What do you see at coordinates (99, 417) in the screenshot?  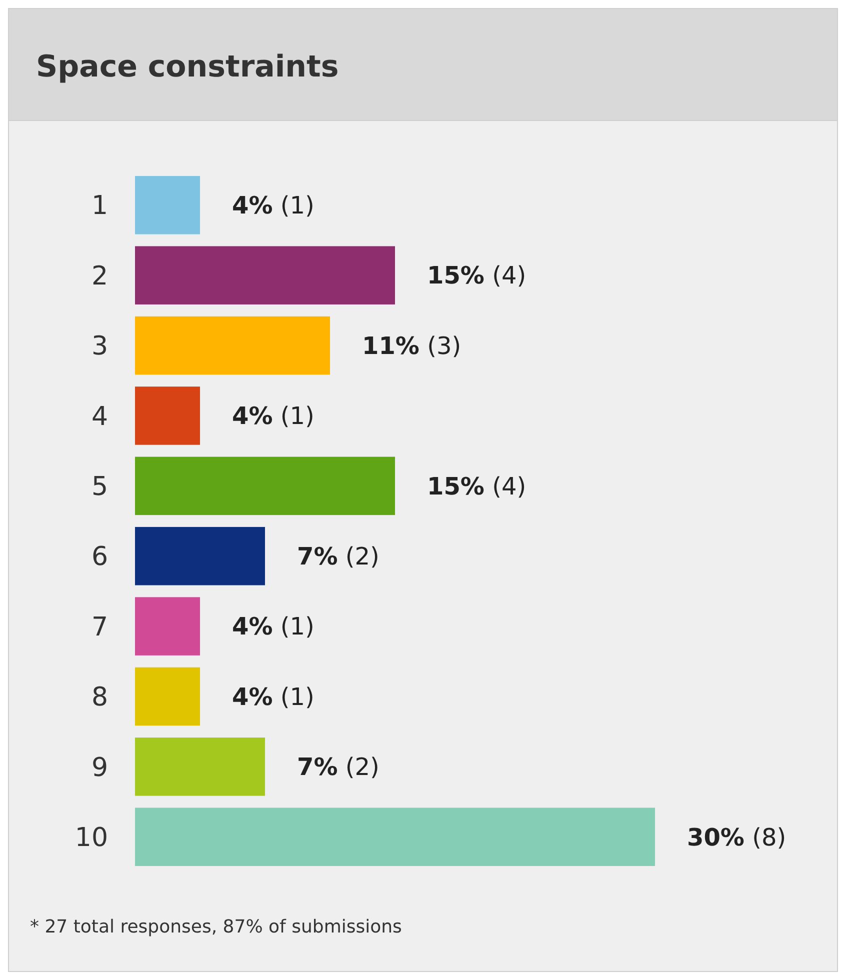 I see `y-tick-label: 4` at bounding box center [99, 417].